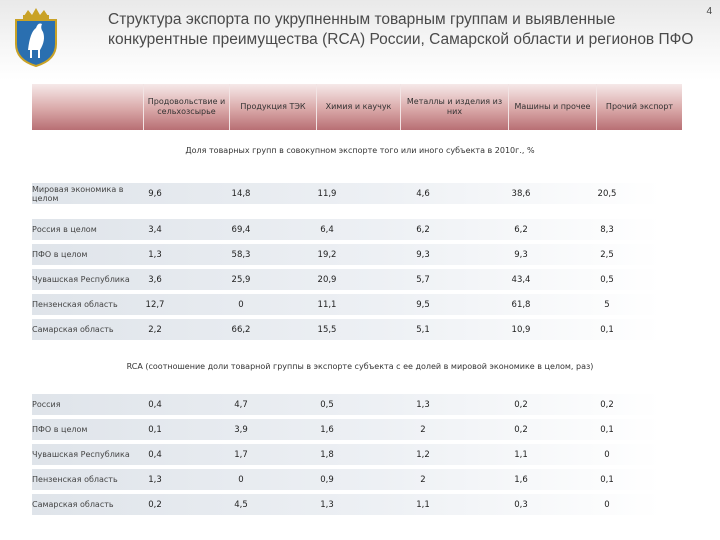 The height and width of the screenshot is (540, 720). Describe the element at coordinates (423, 193) in the screenshot. I see `table-cell: 4,6` at that location.